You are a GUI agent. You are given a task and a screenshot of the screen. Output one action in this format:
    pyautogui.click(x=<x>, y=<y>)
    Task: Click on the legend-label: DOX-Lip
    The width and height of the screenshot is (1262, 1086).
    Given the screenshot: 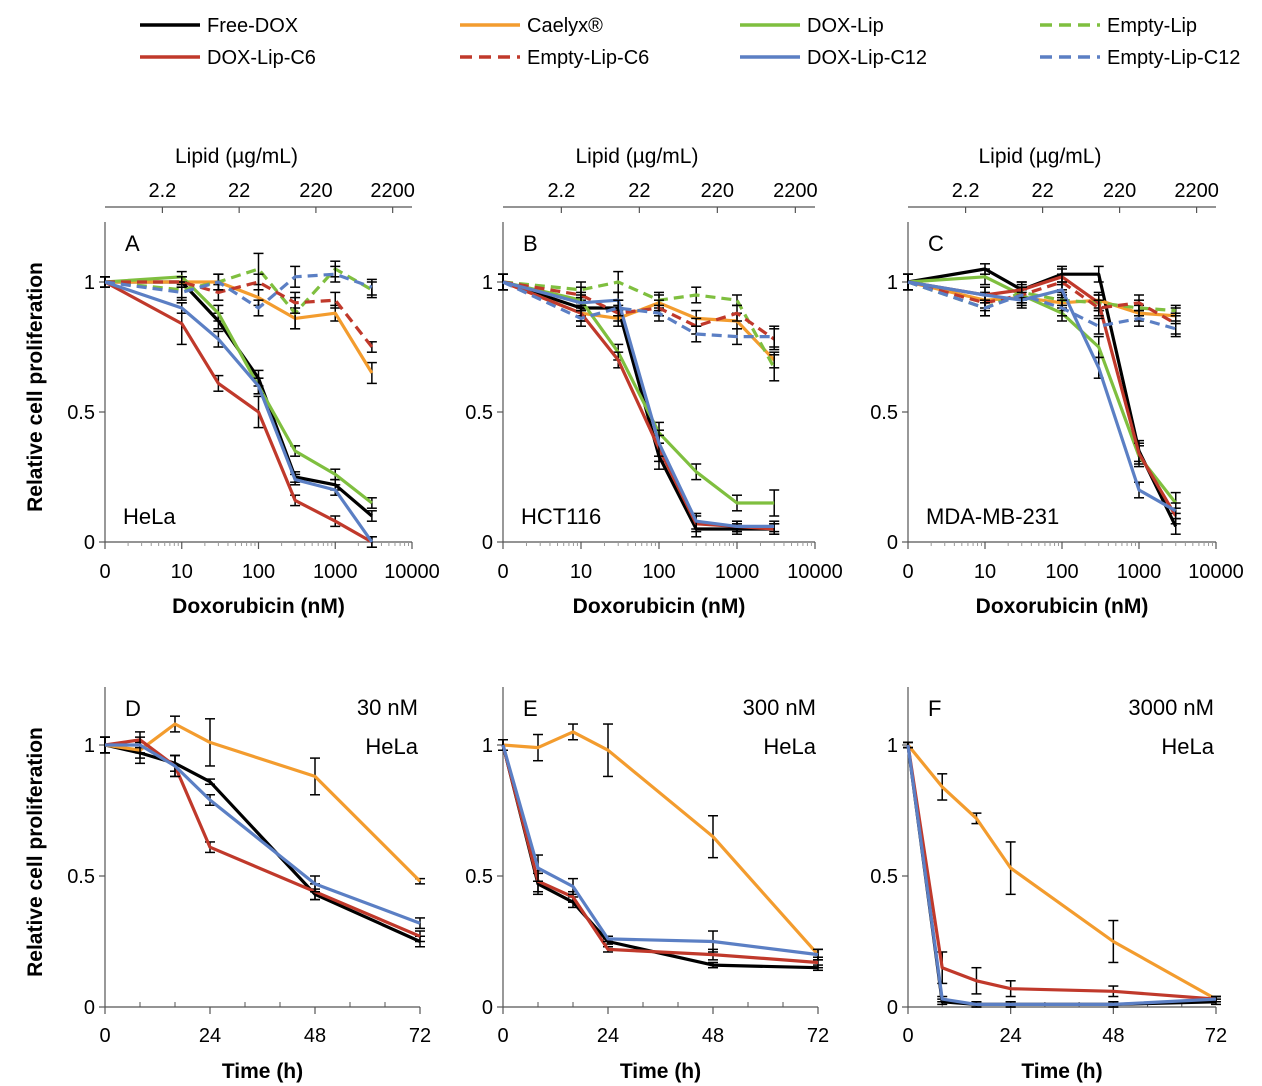 What is the action you would take?
    pyautogui.click(x=845, y=26)
    